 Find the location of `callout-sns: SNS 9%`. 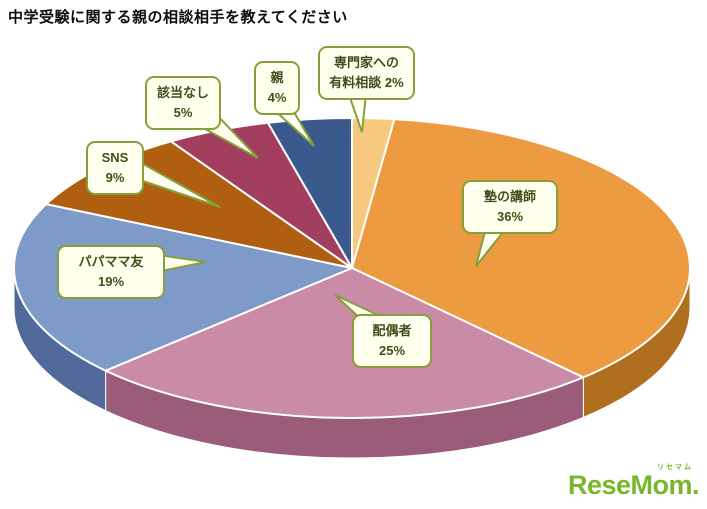

callout-sns: SNS 9% is located at coordinates (115, 168).